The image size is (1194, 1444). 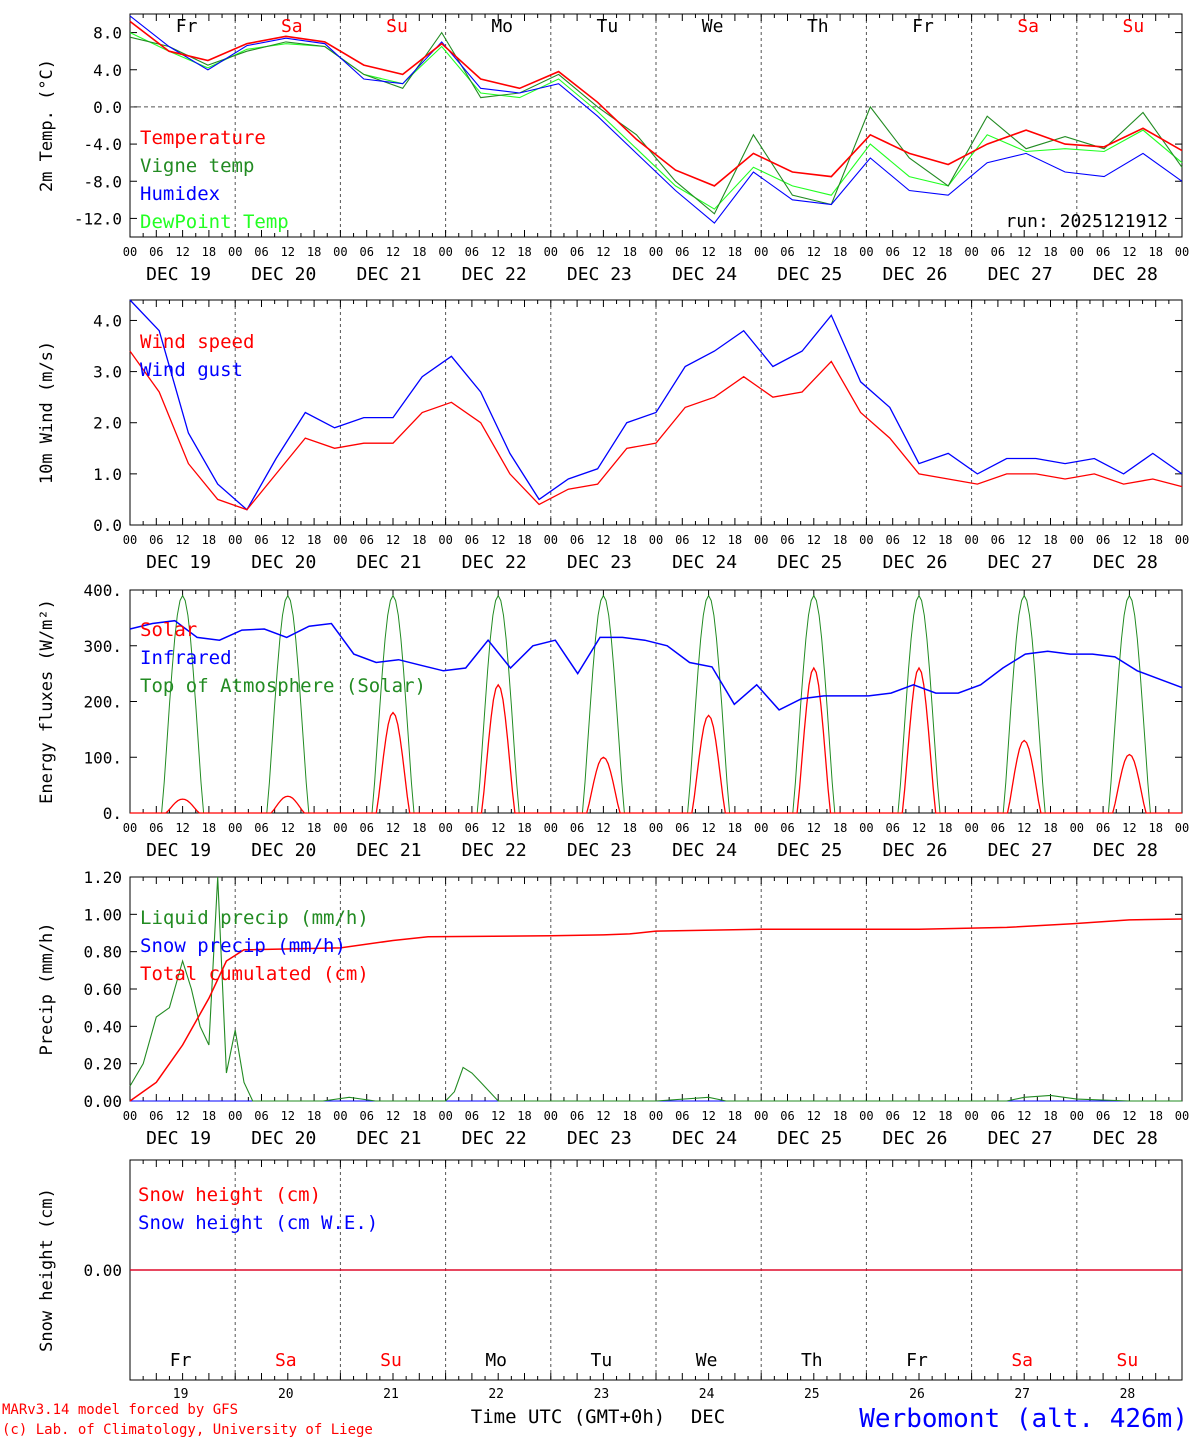 What do you see at coordinates (107, 474) in the screenshot?
I see `y-tick-label: 1.0` at bounding box center [107, 474].